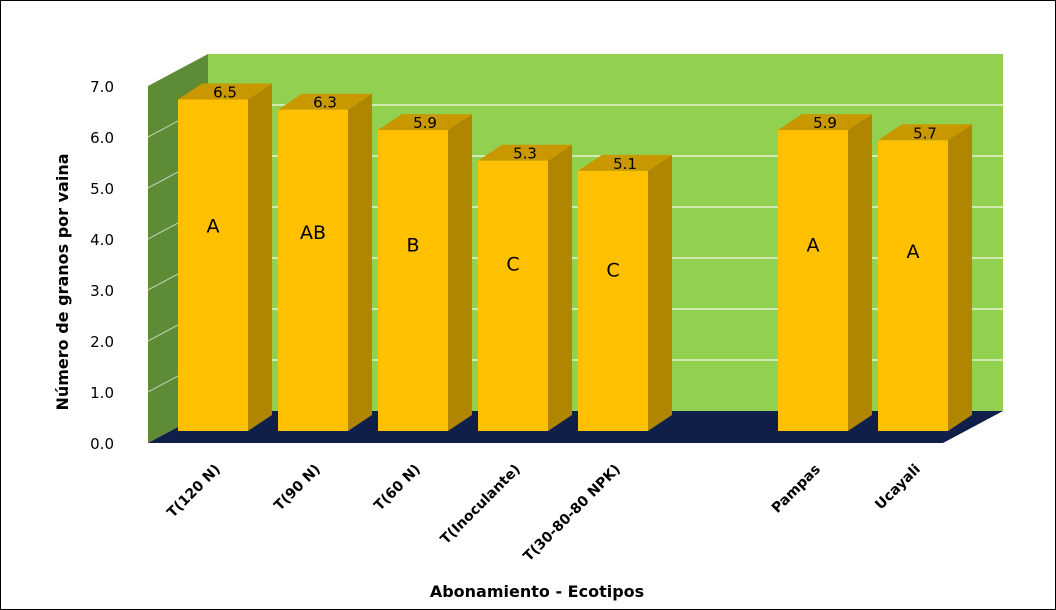 The width and height of the screenshot is (1056, 610). What do you see at coordinates (102, 265) in the screenshot?
I see `y-axis-ticks: 0.0 1.0 2.0 3.0 4.0 5.0 6.0 7.0` at bounding box center [102, 265].